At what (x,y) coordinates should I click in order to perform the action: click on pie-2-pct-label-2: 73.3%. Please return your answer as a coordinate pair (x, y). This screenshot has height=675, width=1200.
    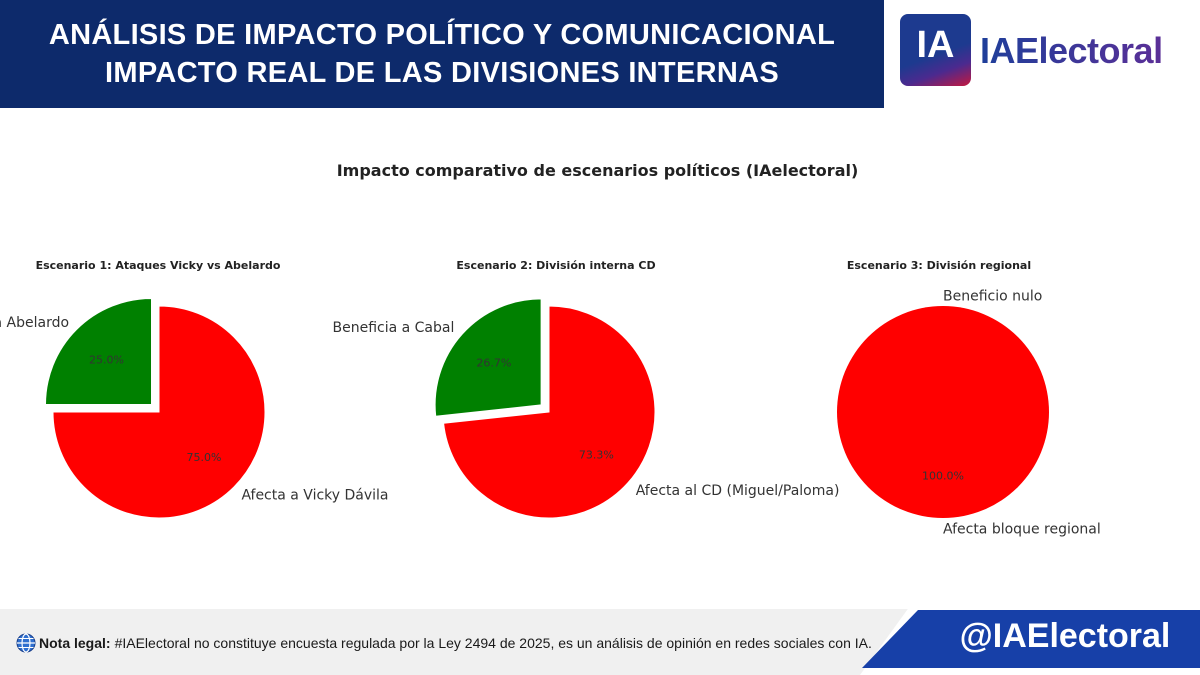
    Looking at the image, I should click on (596, 455).